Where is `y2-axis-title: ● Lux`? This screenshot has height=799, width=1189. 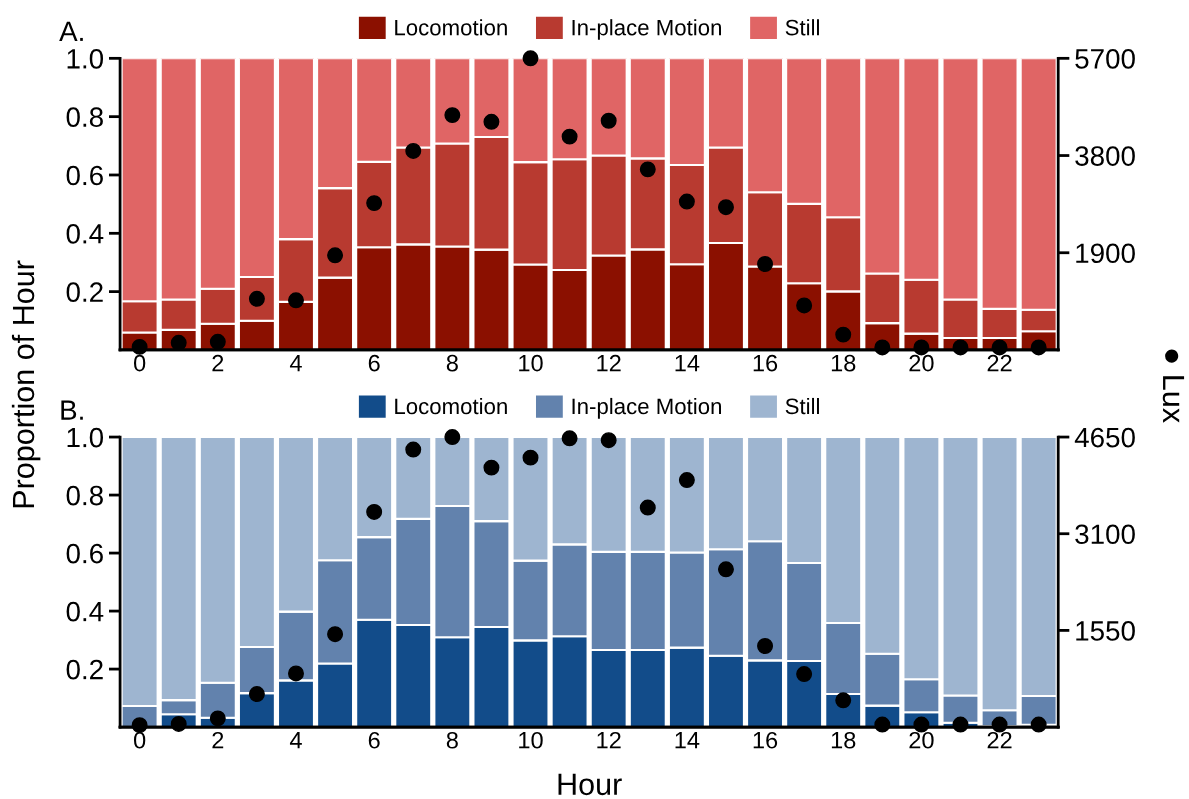
y2-axis-title: ● Lux is located at coordinates (1173, 386).